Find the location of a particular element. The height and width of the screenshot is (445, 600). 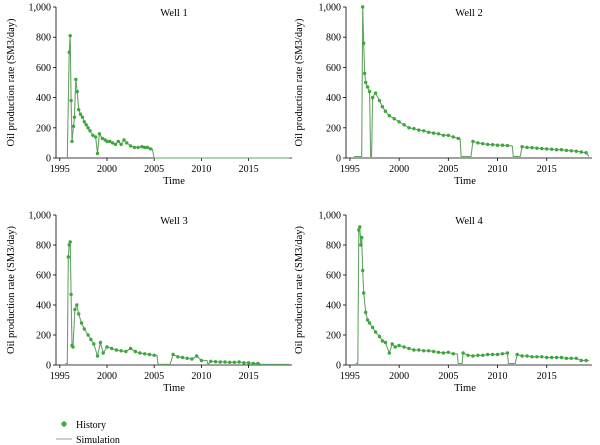

legend-simulation-label: Simulation is located at coordinates (98, 440).